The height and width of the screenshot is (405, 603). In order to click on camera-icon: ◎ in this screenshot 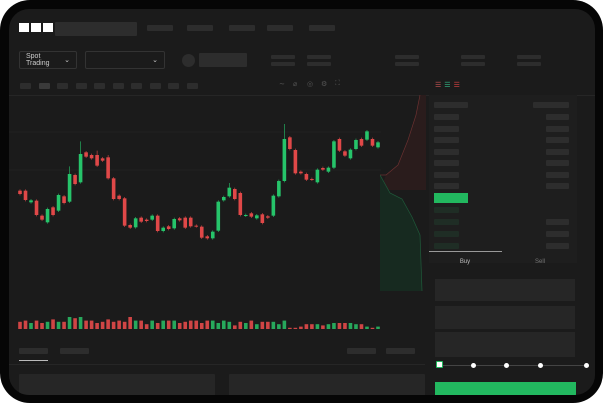, I will do `click(310, 84)`.